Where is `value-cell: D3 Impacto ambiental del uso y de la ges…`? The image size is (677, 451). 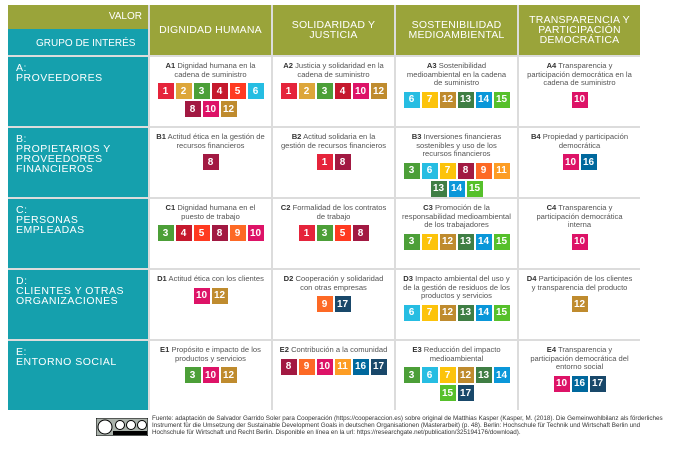 value-cell: D3 Impacto ambiental del uso y de la ges… is located at coordinates (456, 304).